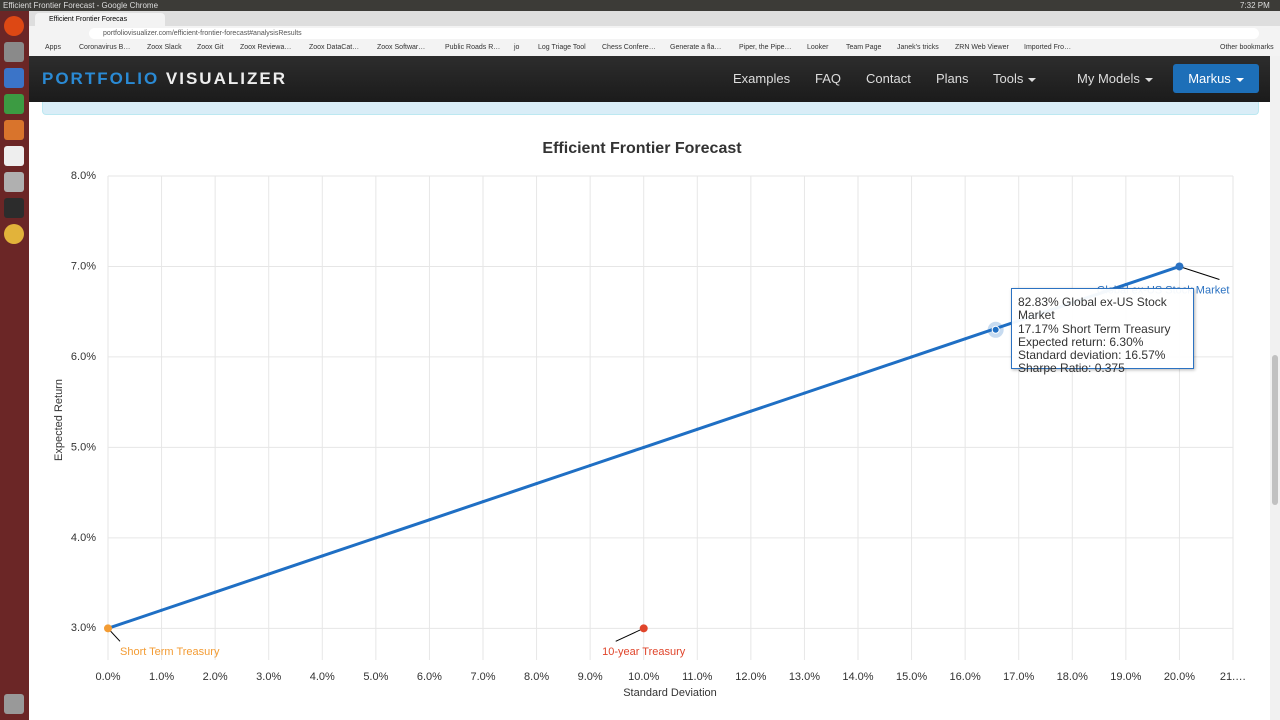 This screenshot has height=720, width=1280. I want to click on asset-label: 10-year Treasury, so click(644, 652).